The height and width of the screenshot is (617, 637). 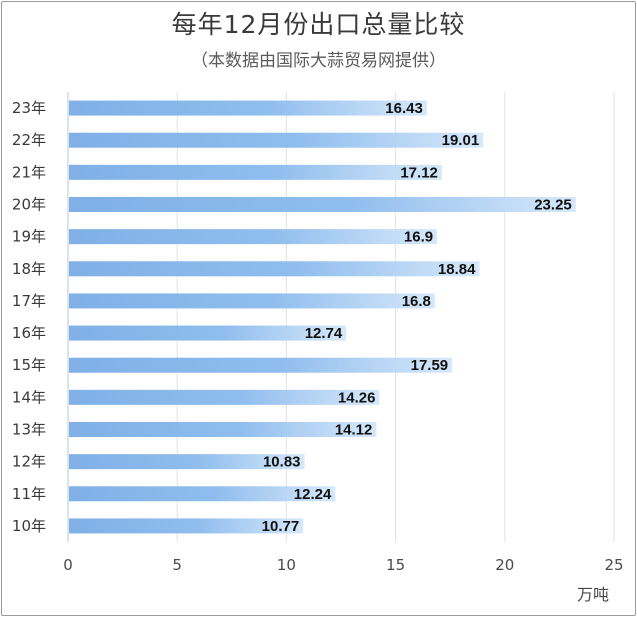 What do you see at coordinates (343, 565) in the screenshot?
I see `x-axis-labels: 0 5 10 15 20 25` at bounding box center [343, 565].